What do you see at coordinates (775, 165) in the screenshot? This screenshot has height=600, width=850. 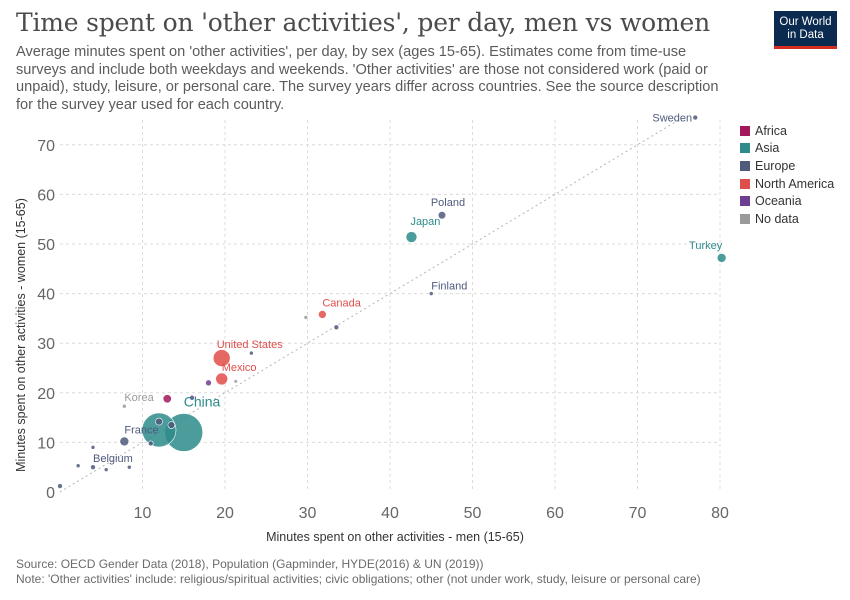 I see `legend-label: Europe` at bounding box center [775, 165].